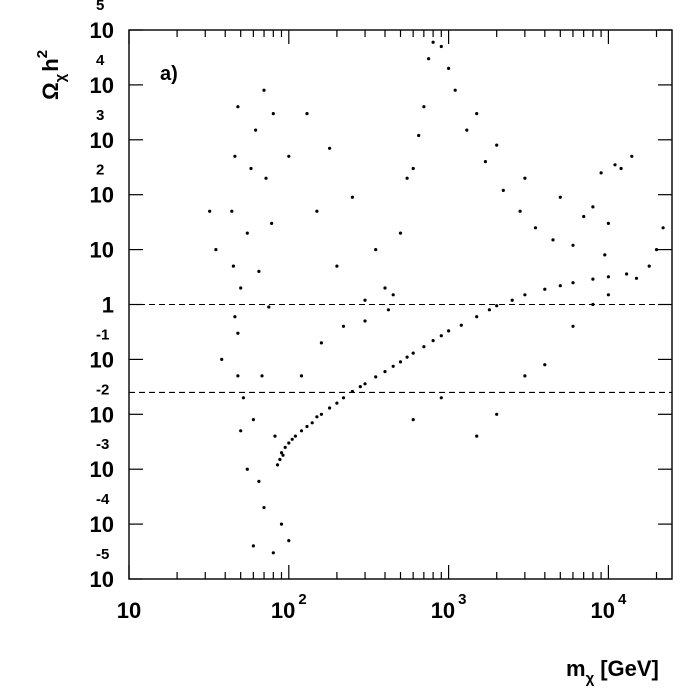 This screenshot has height=693, width=692. I want to click on x-tick-label-exp: 4, so click(622, 599).